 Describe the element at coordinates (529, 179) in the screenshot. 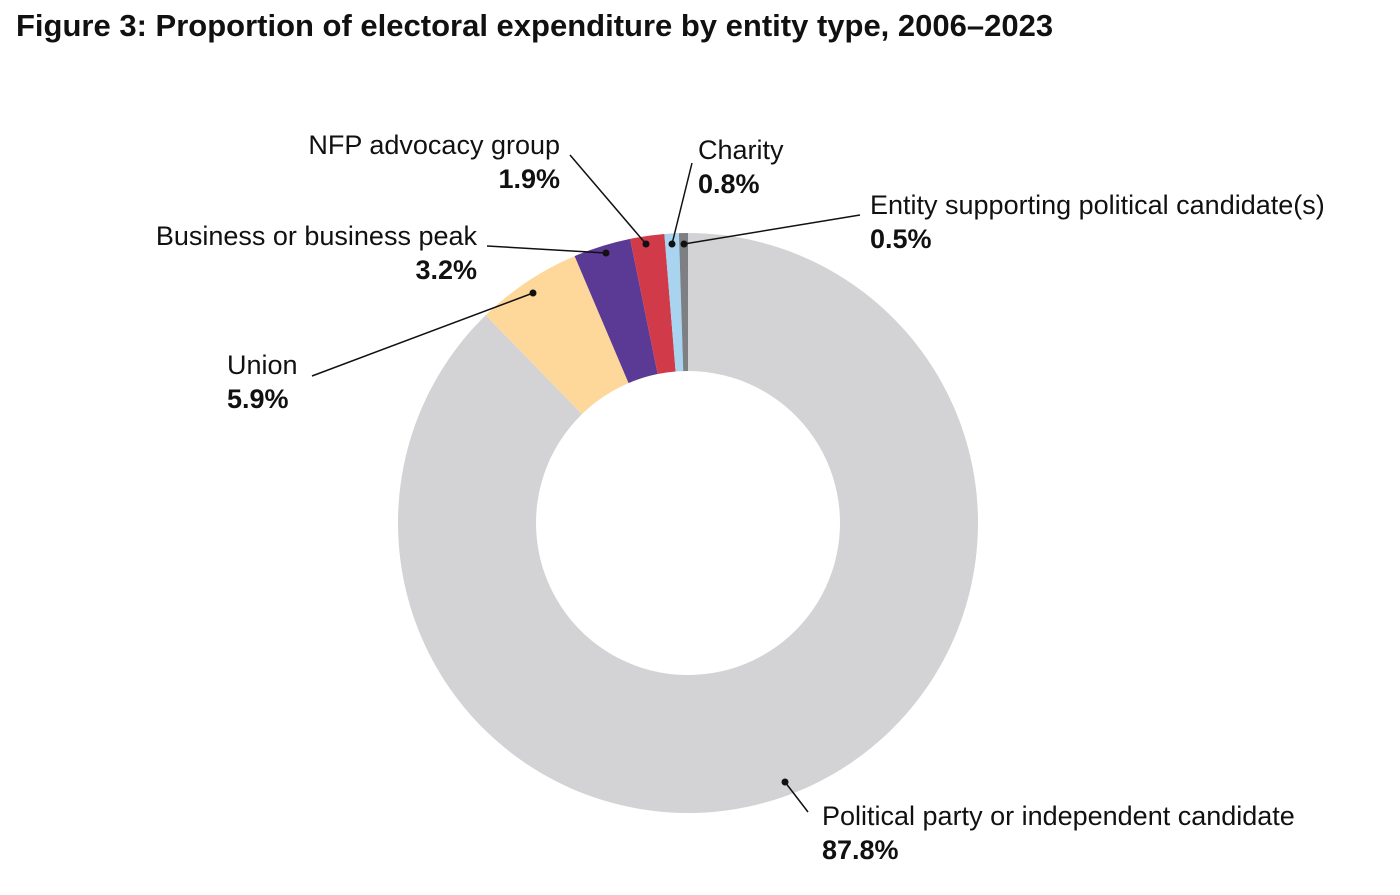

I see `segment-value: 1.9%` at that location.